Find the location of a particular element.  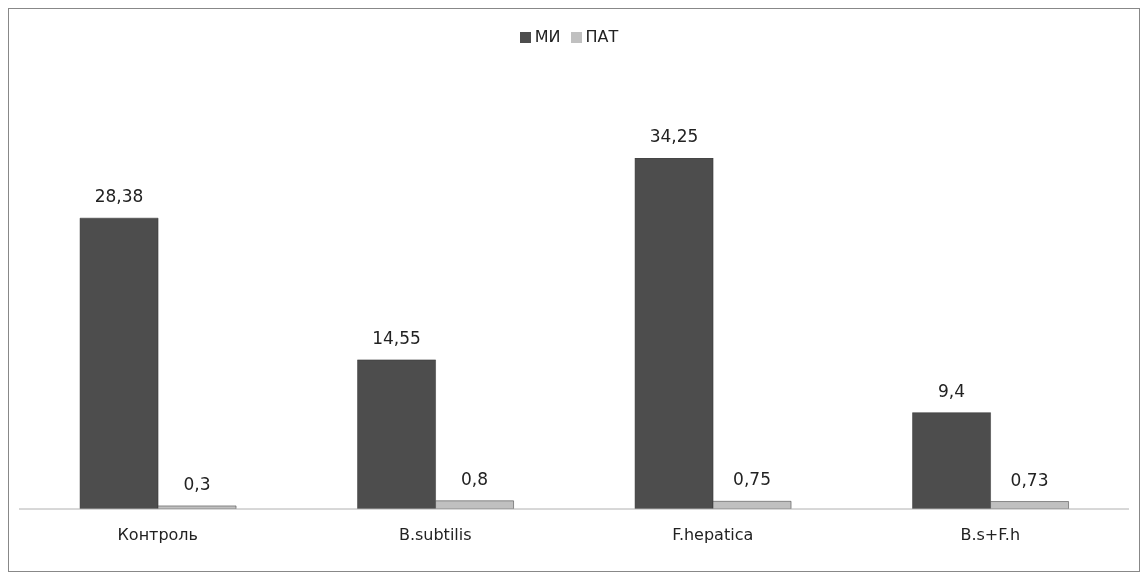

x-tick-label: B.s+F.h is located at coordinates (990, 535).